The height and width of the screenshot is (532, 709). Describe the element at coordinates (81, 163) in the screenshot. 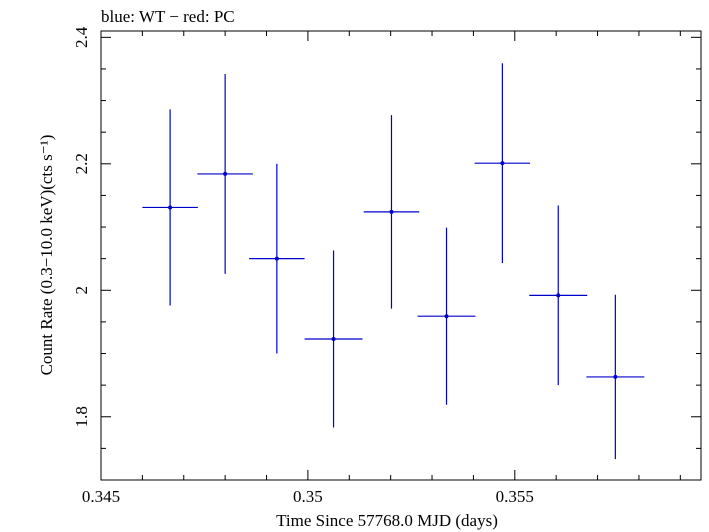

I see `y-tick-label: 2.2` at that location.